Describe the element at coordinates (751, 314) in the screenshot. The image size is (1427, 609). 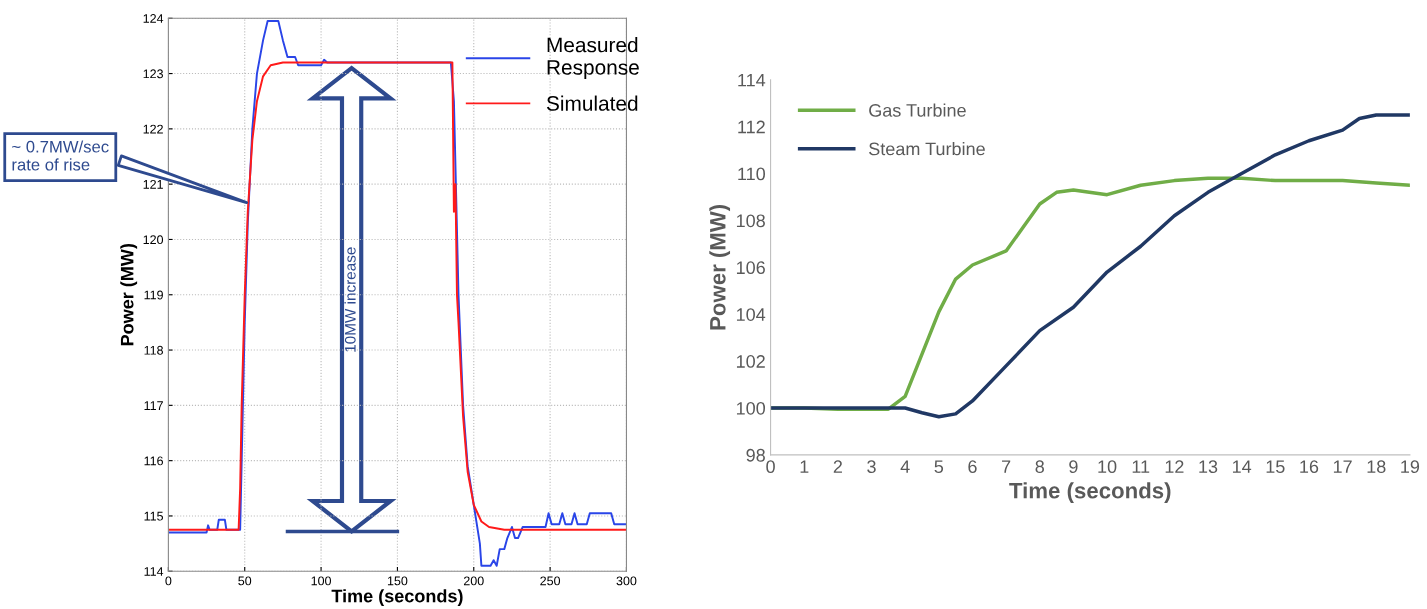
I see `y-tick-label: 104` at that location.